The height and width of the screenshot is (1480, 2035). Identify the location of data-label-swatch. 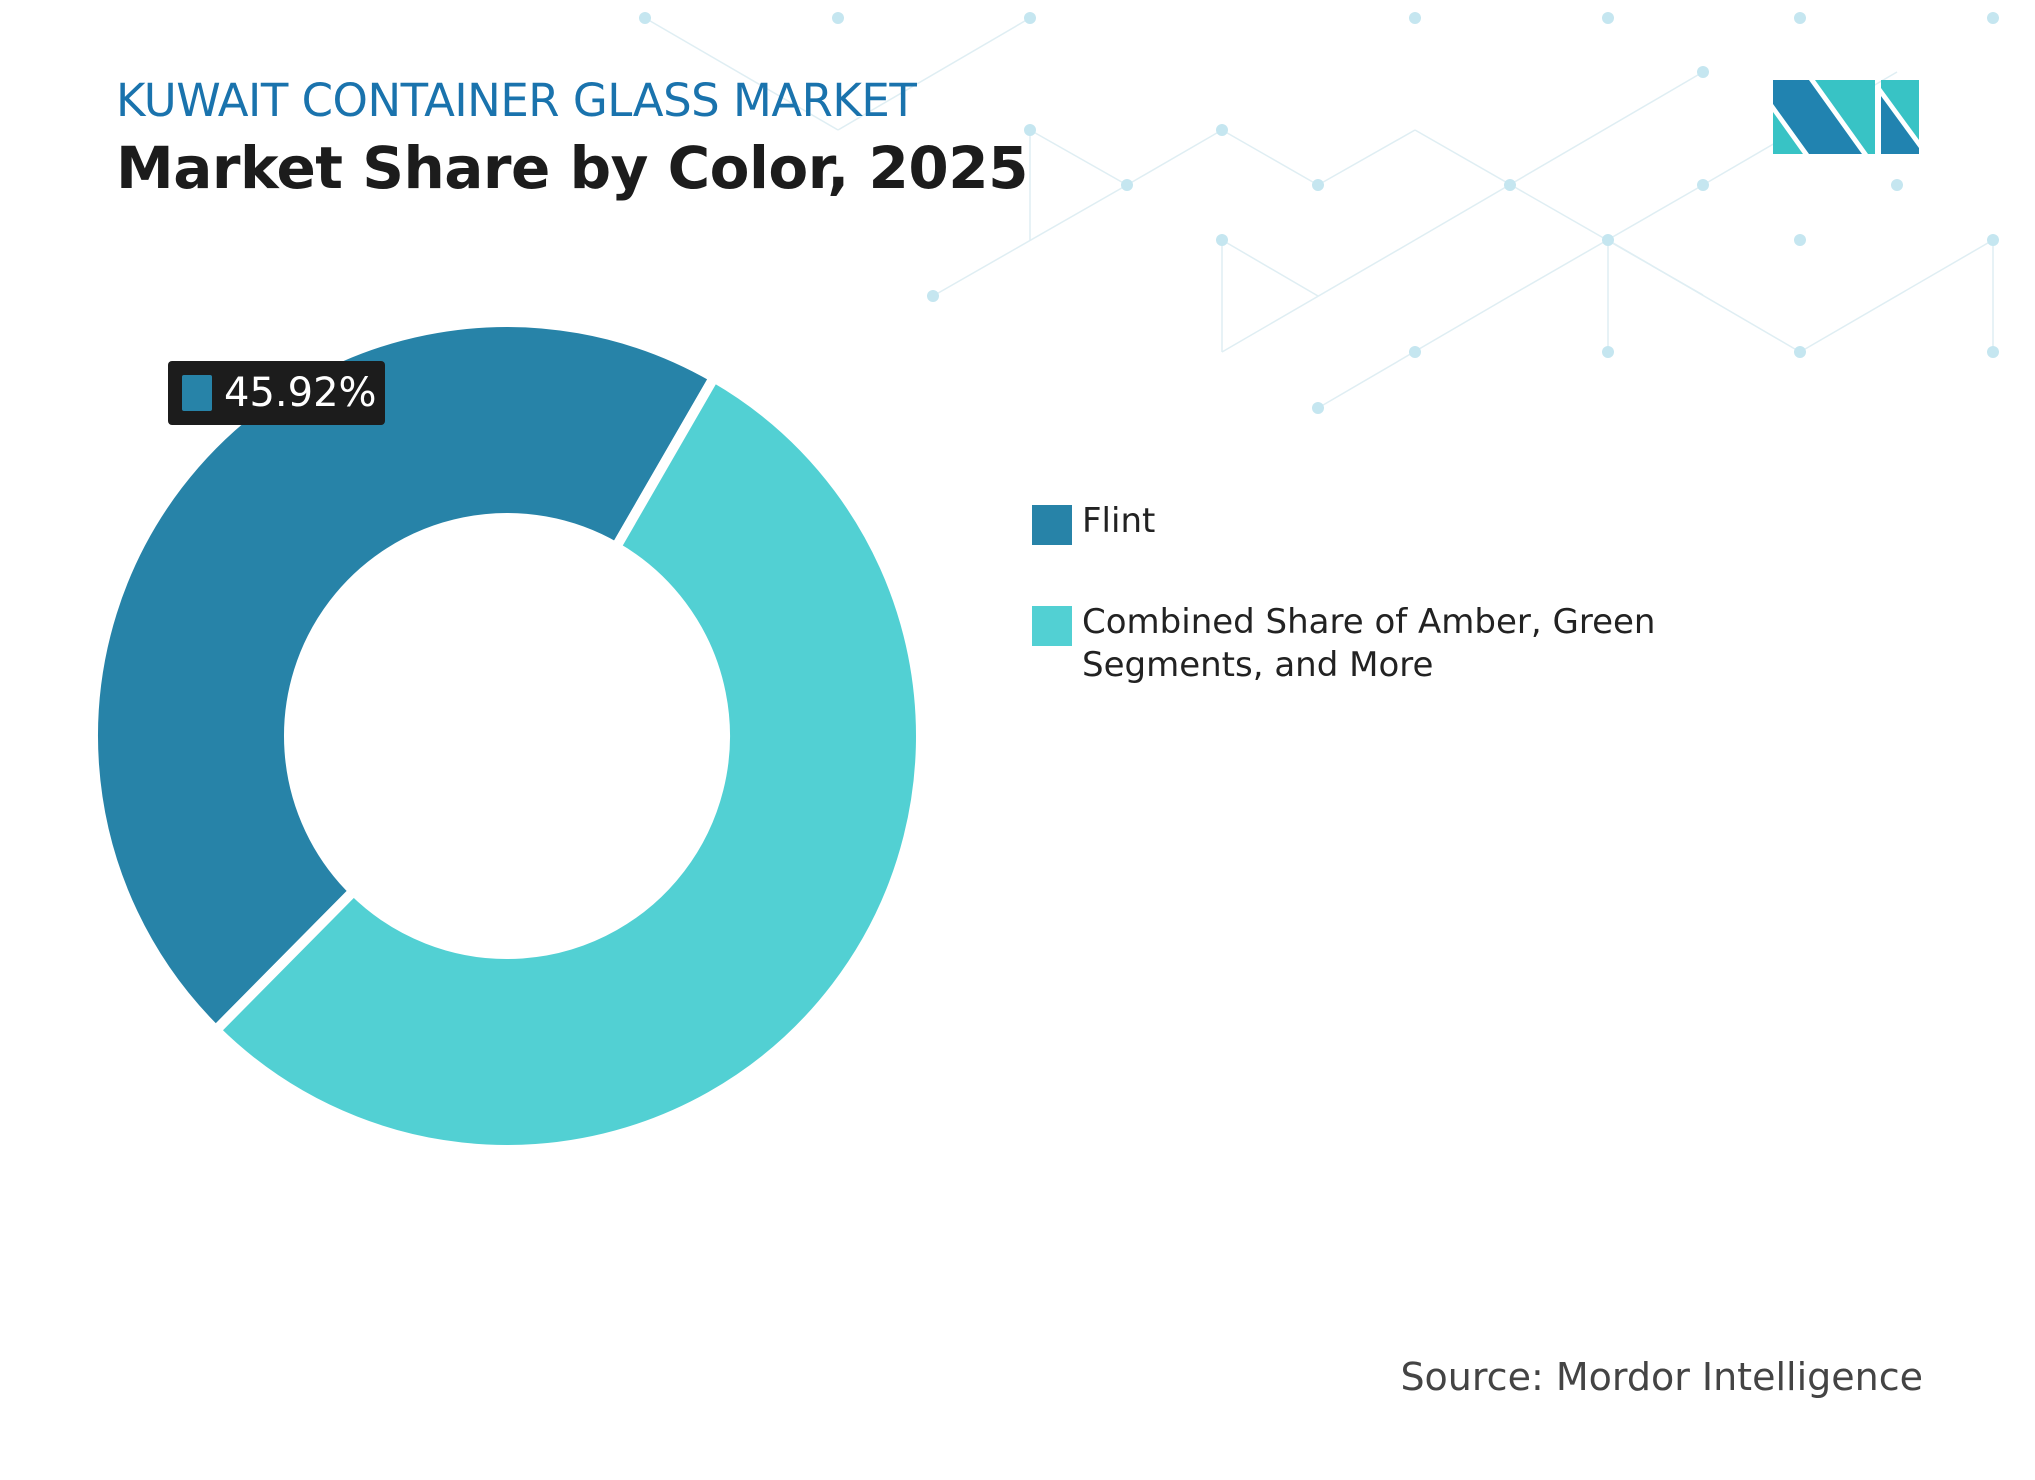
(197, 393).